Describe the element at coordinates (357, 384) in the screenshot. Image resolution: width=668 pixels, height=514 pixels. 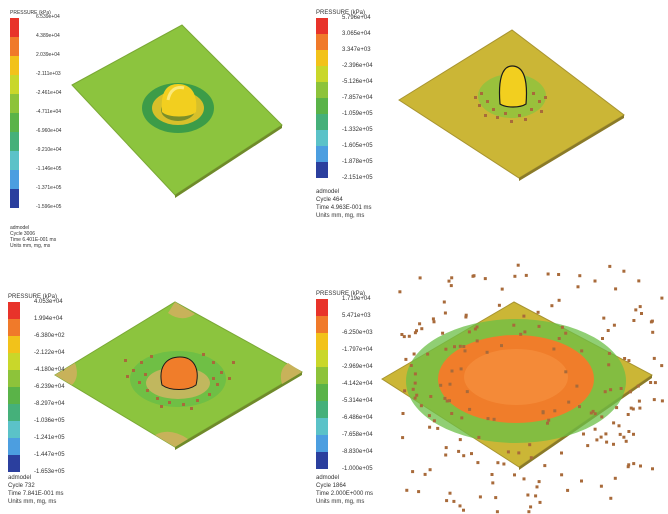
I see `tick-label: -4.142e+04` at that location.